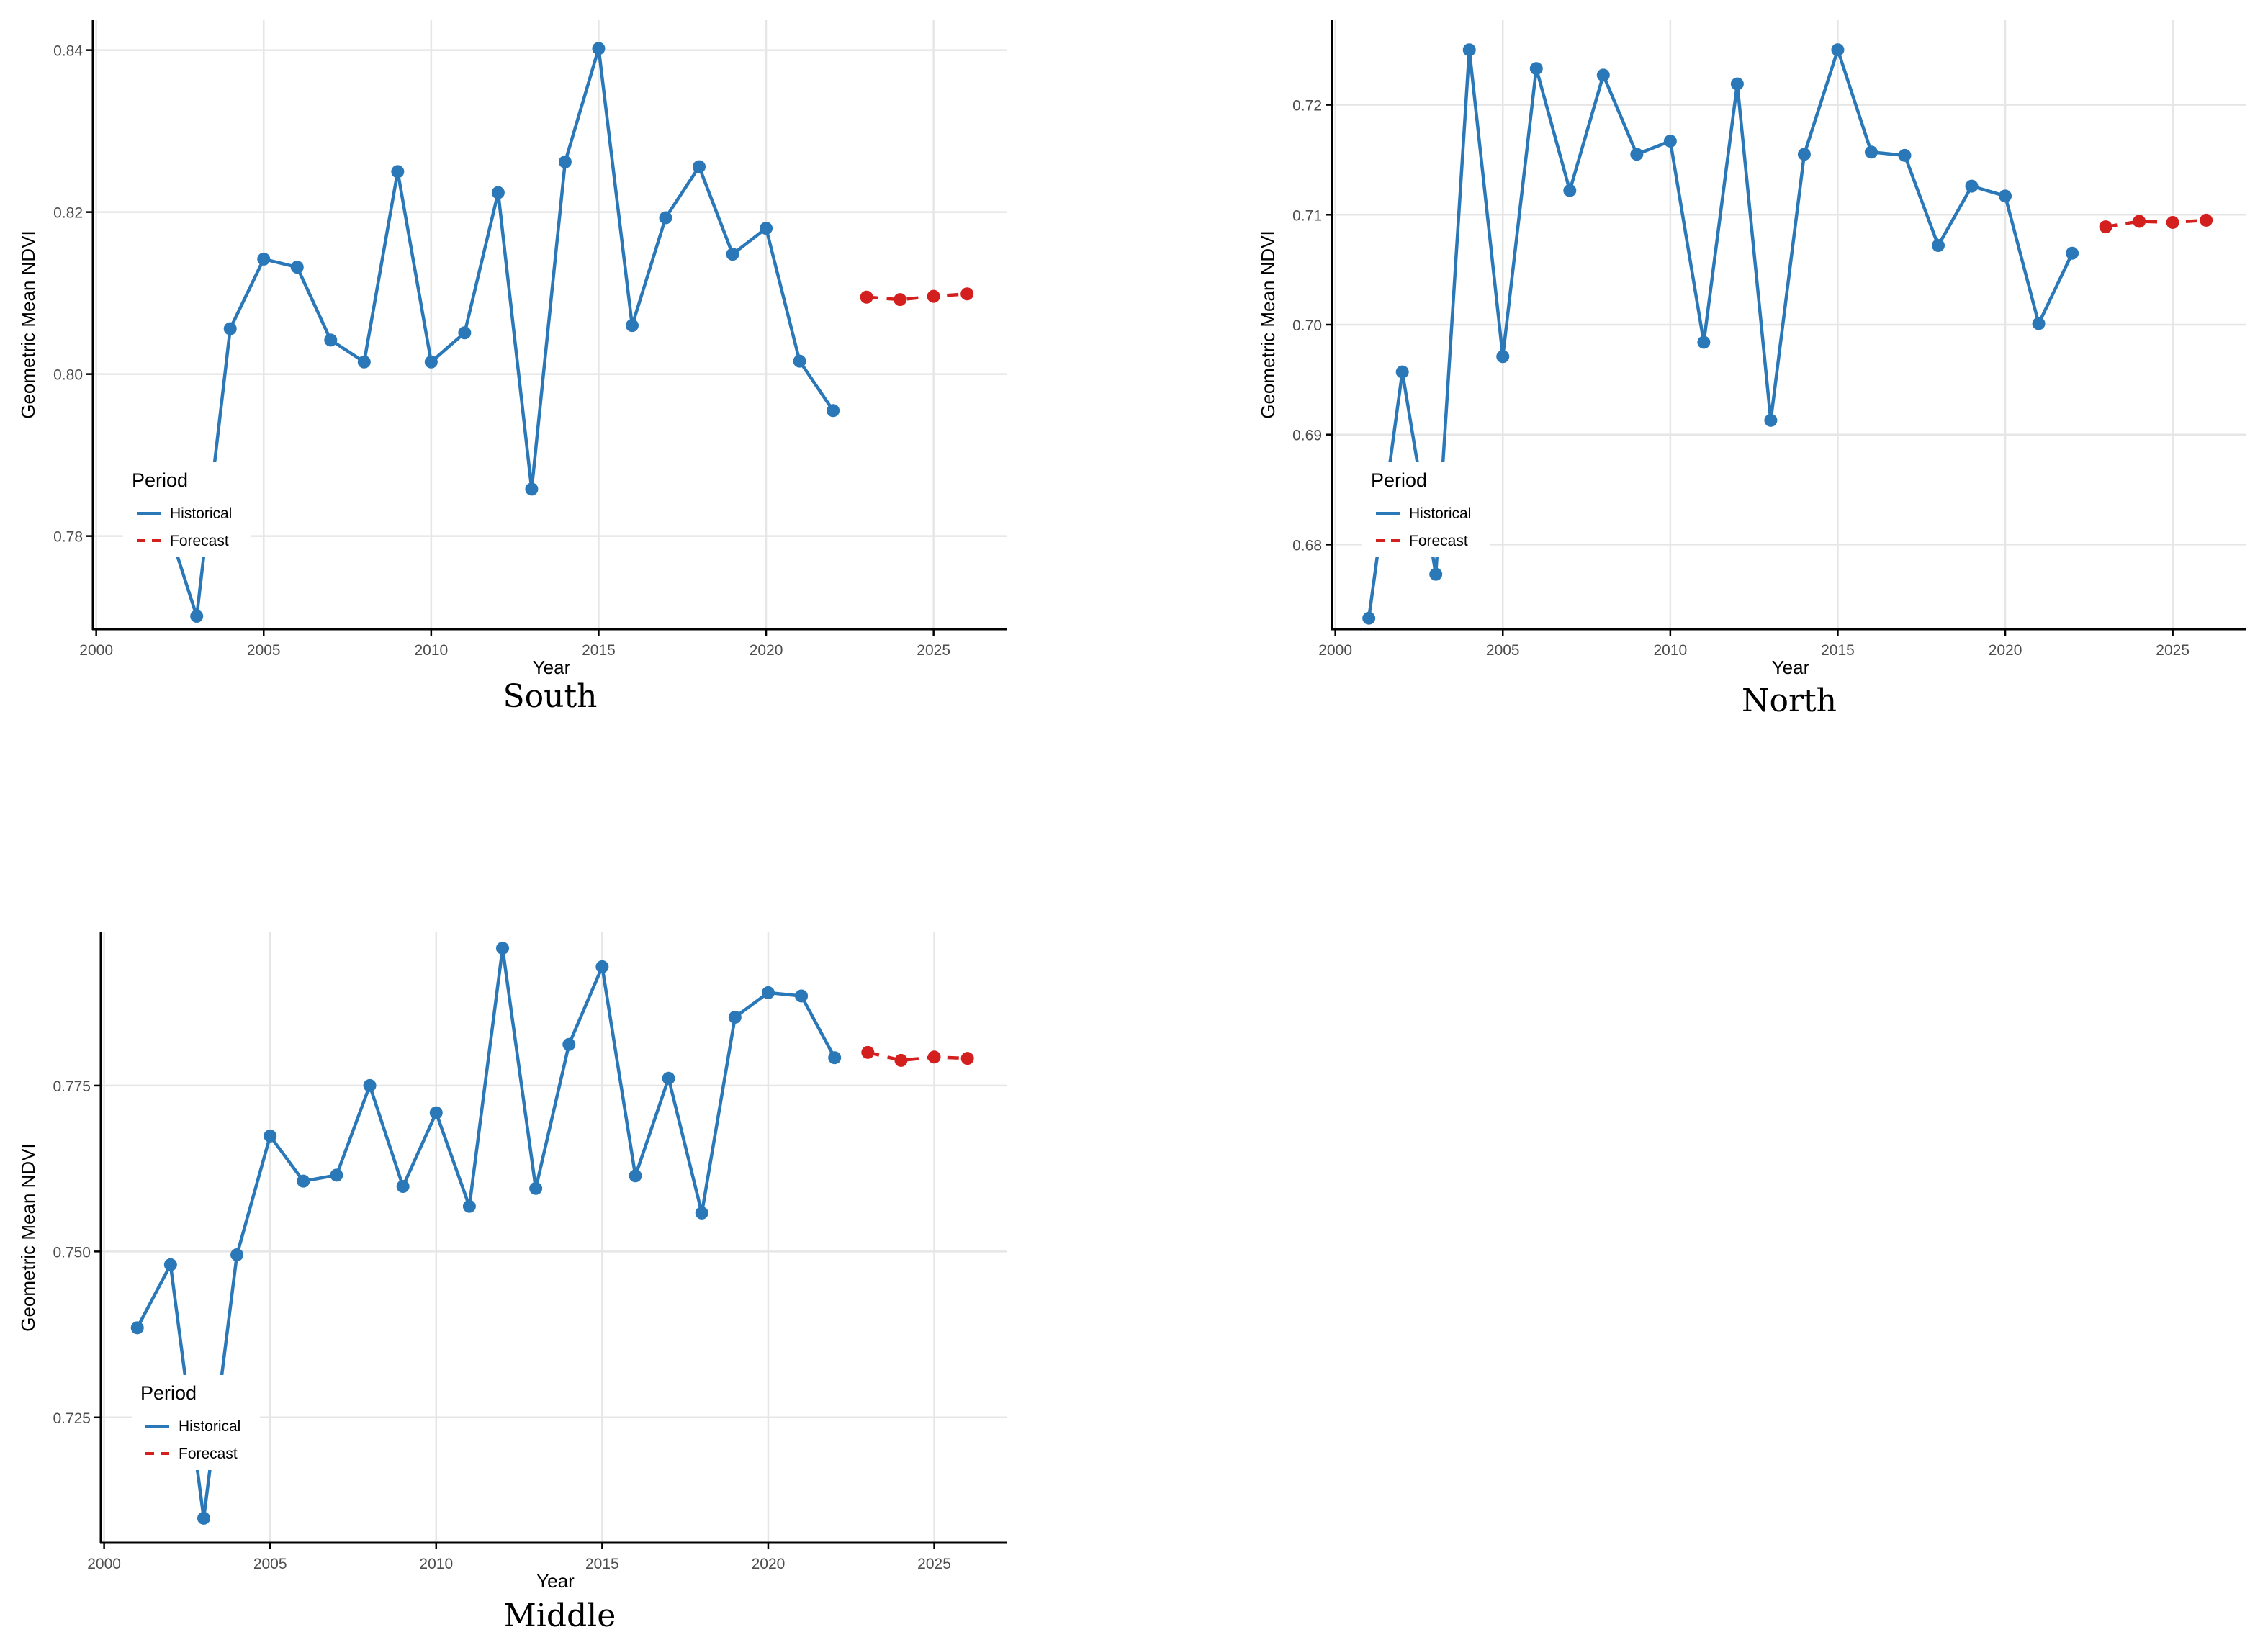 The image size is (2268, 1645). What do you see at coordinates (550, 696) in the screenshot?
I see `panel-caption: South` at bounding box center [550, 696].